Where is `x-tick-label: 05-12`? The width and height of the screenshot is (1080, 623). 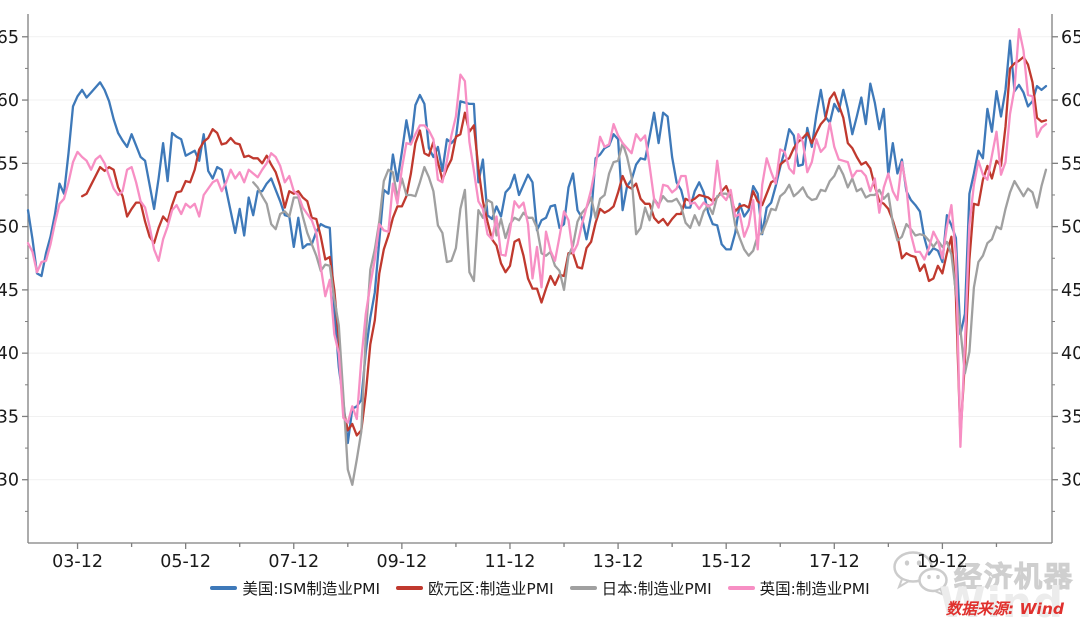 x-tick-label: 05-12 is located at coordinates (185, 562).